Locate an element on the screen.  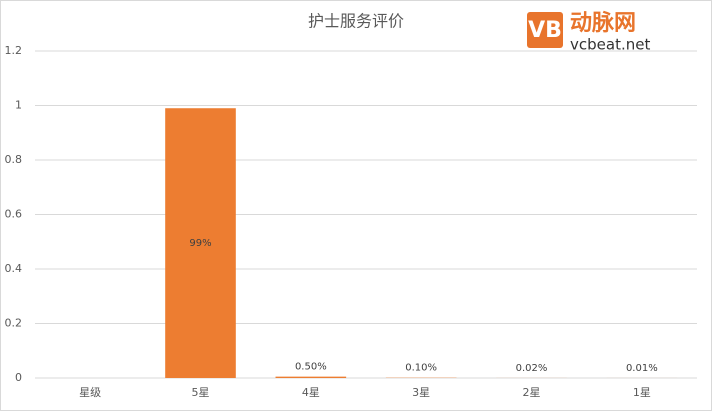
logo-box is located at coordinates (545, 30).